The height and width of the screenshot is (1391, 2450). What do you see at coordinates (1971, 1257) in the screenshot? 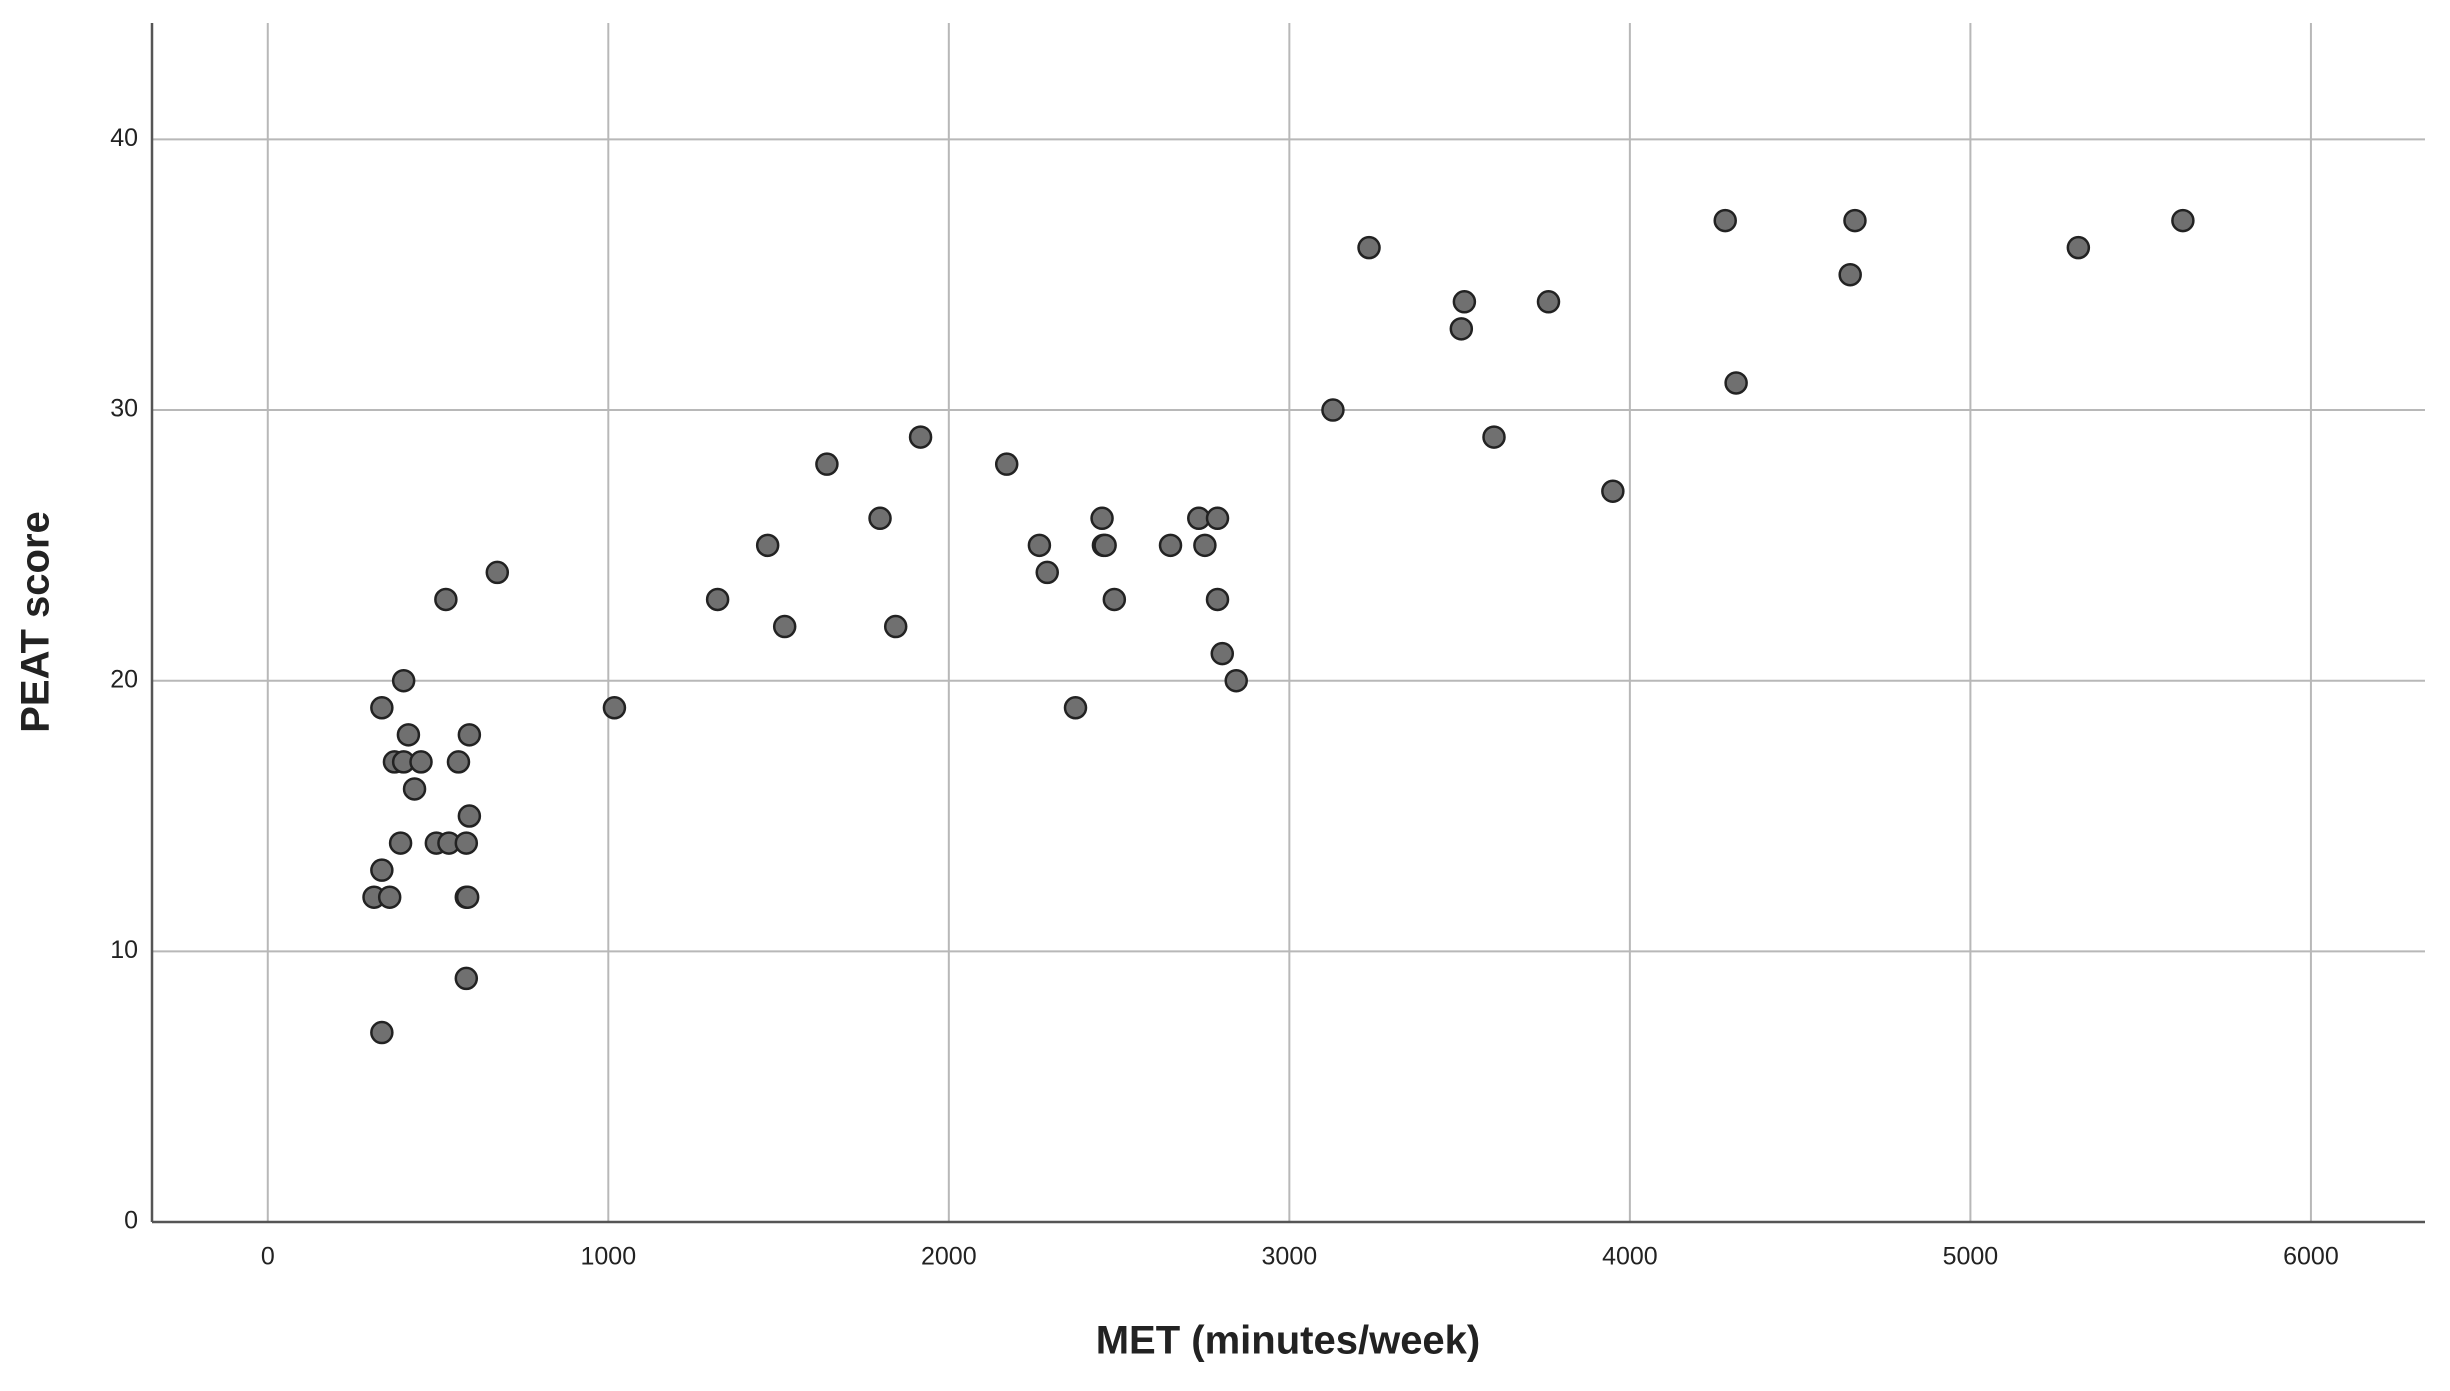
I see `x-tick-label: 5000` at bounding box center [1971, 1257].